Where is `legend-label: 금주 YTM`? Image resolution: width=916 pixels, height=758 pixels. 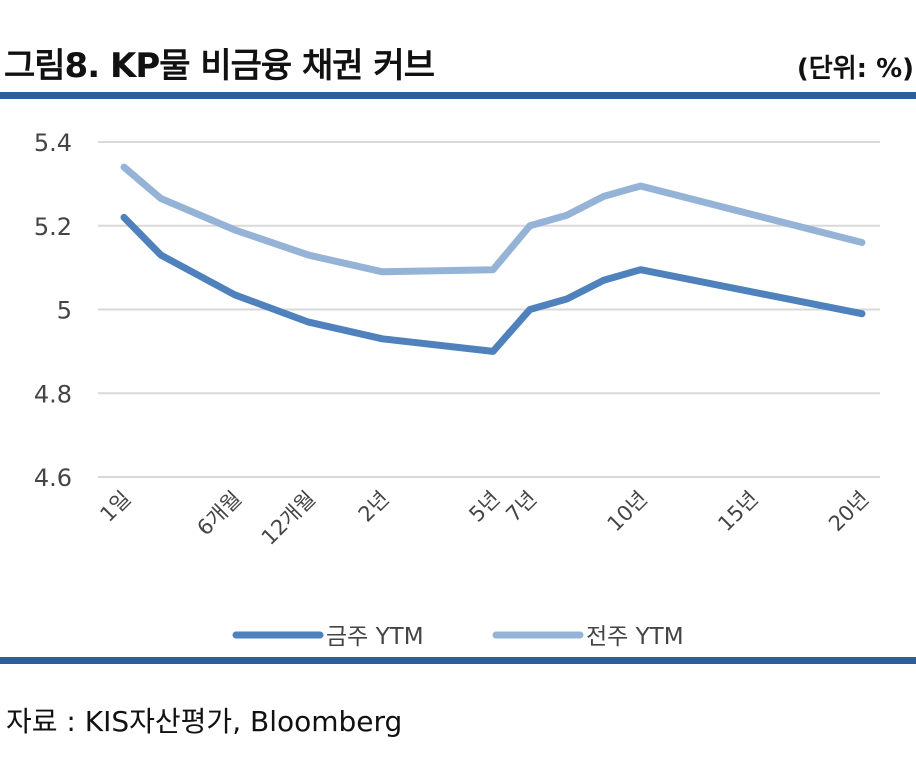
legend-label: 금주 YTM is located at coordinates (375, 637).